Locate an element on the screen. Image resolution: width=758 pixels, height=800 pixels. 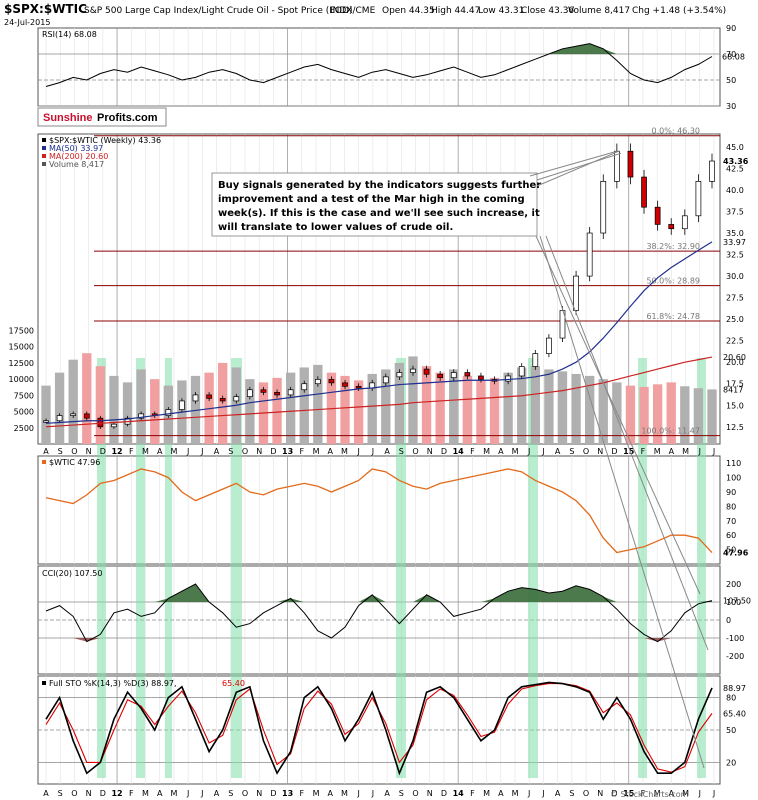
price-y-tick: 40.0 is located at coordinates (735, 190).